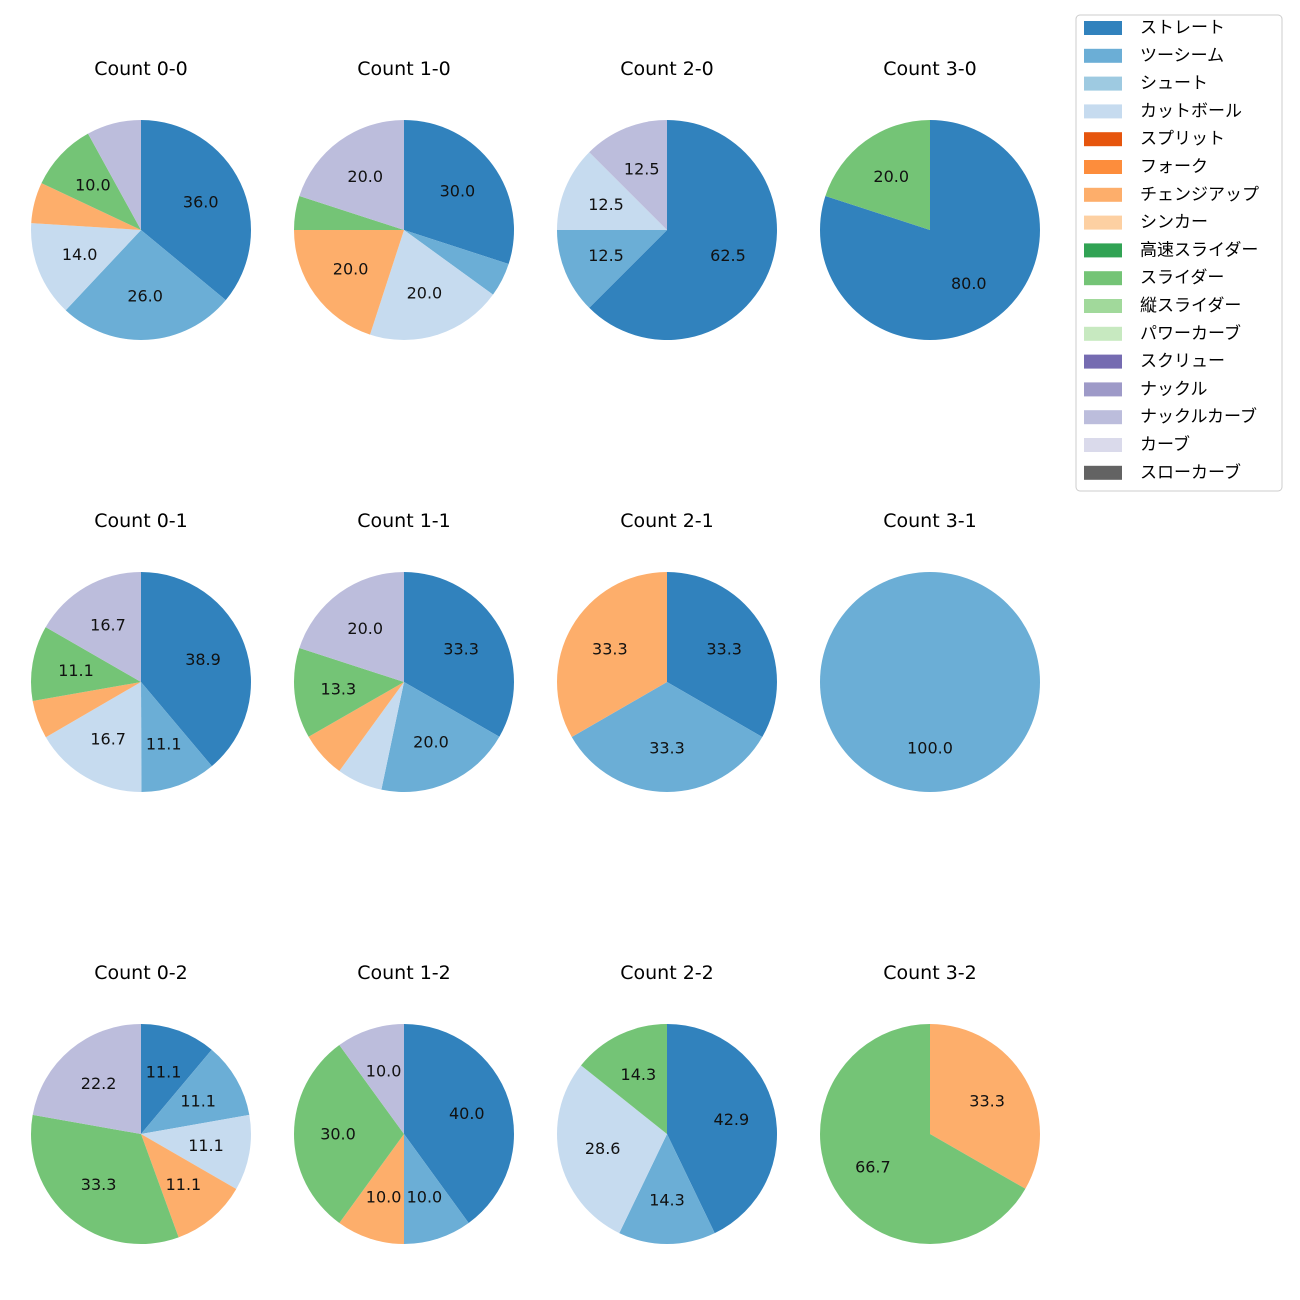 The width and height of the screenshot is (1300, 1300). I want to click on pie-title: Count 2-0, so click(667, 69).